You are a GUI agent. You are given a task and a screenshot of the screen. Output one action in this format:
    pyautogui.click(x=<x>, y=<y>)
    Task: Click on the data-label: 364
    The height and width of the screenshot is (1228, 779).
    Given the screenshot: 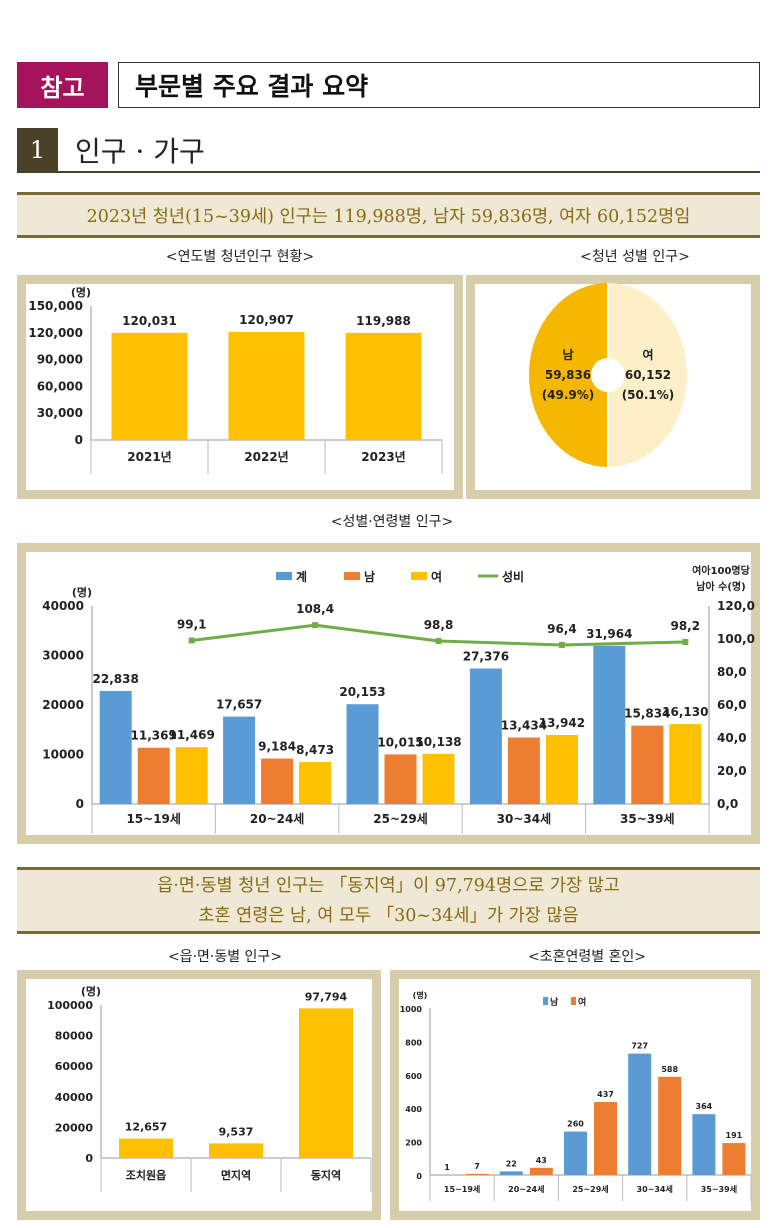 What is the action you would take?
    pyautogui.click(x=704, y=1106)
    